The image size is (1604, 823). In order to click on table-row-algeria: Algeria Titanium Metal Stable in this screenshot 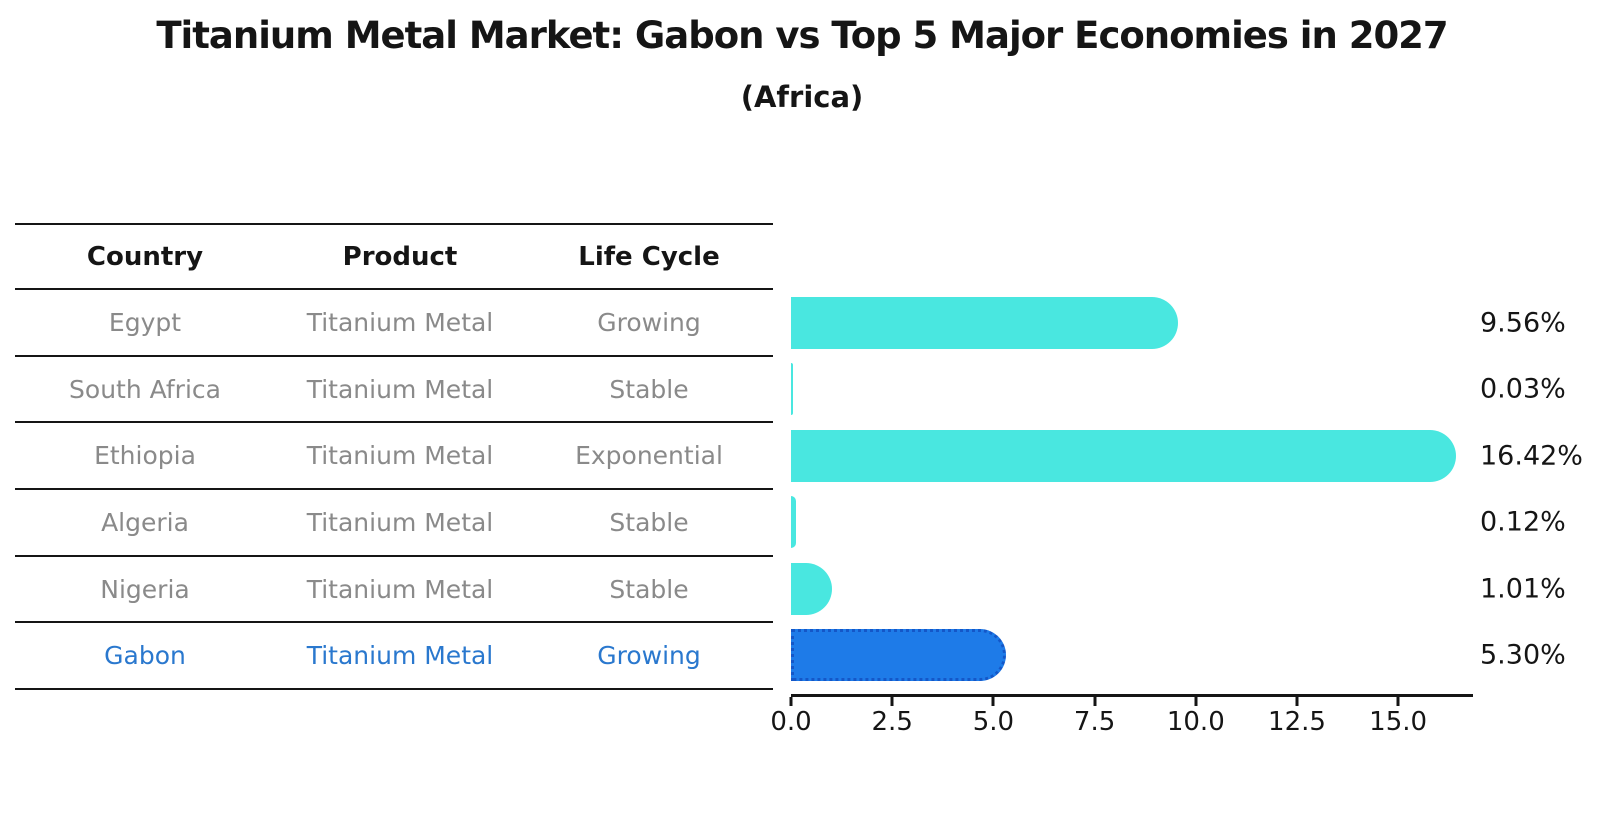, I will do `click(394, 523)`.